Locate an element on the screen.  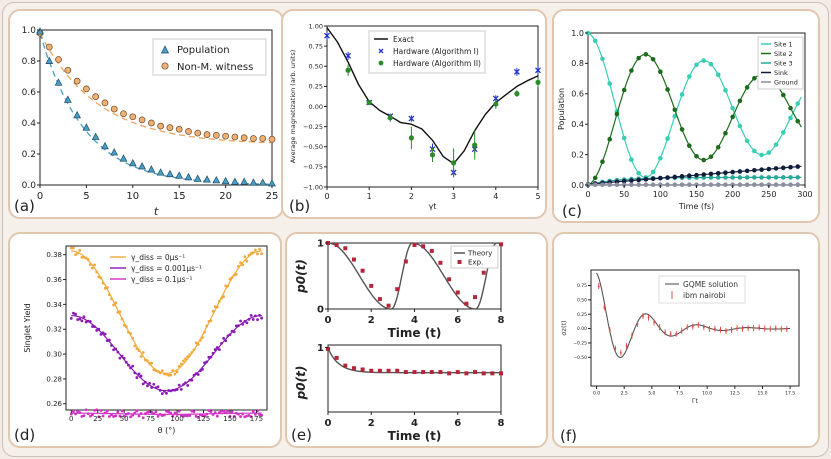
x-tick-label: 4 is located at coordinates (414, 423).